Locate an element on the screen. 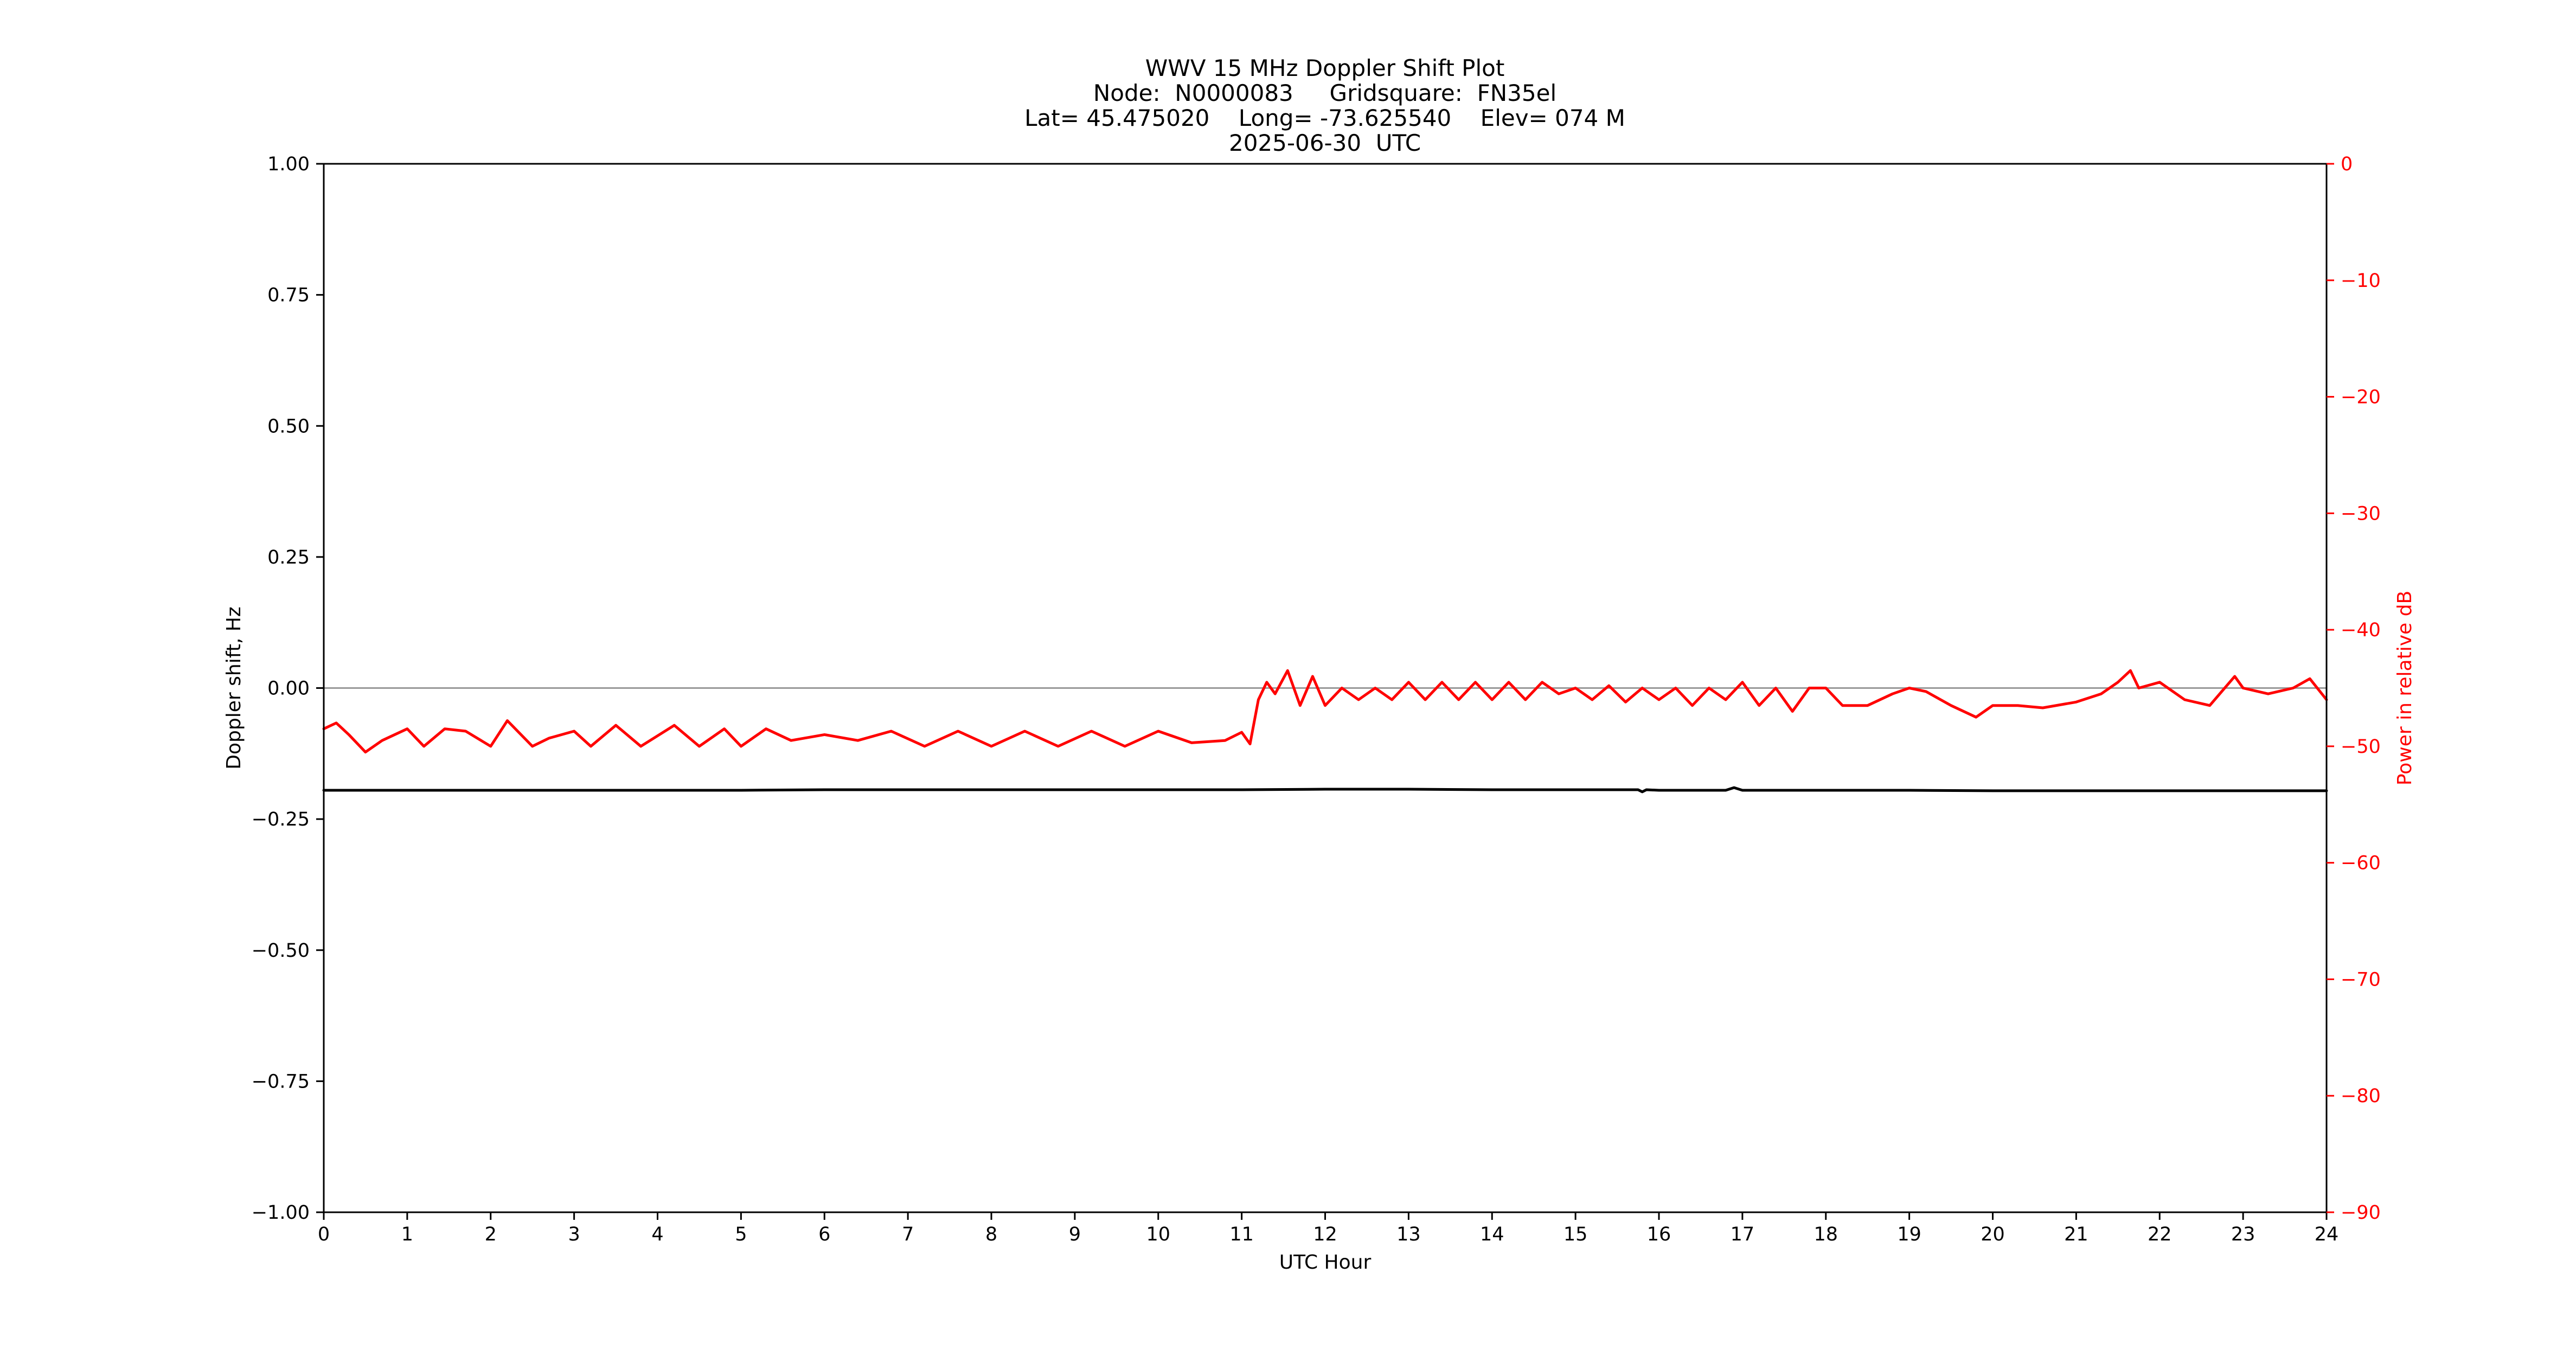 This screenshot has height=1356, width=2576. x-tick-label: 18 is located at coordinates (1826, 1234).